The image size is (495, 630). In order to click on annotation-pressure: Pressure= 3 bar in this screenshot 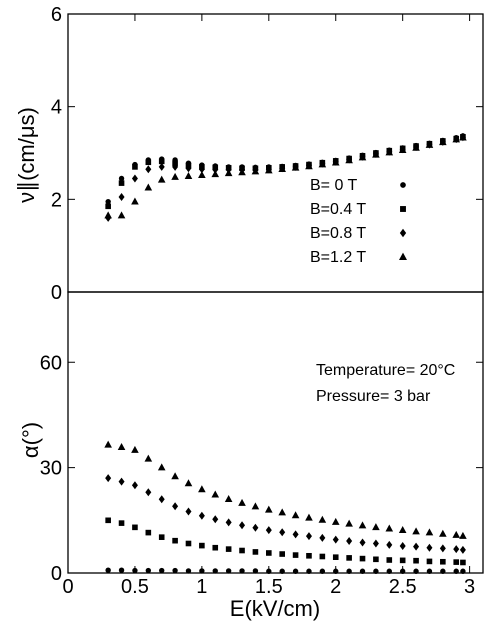, I will do `click(373, 396)`.